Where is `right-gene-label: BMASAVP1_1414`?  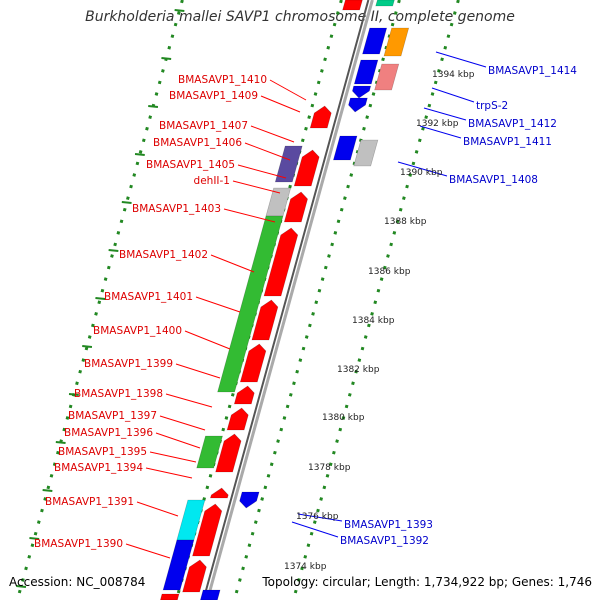
right-gene-label: BMASAVP1_1414 is located at coordinates (532, 71).